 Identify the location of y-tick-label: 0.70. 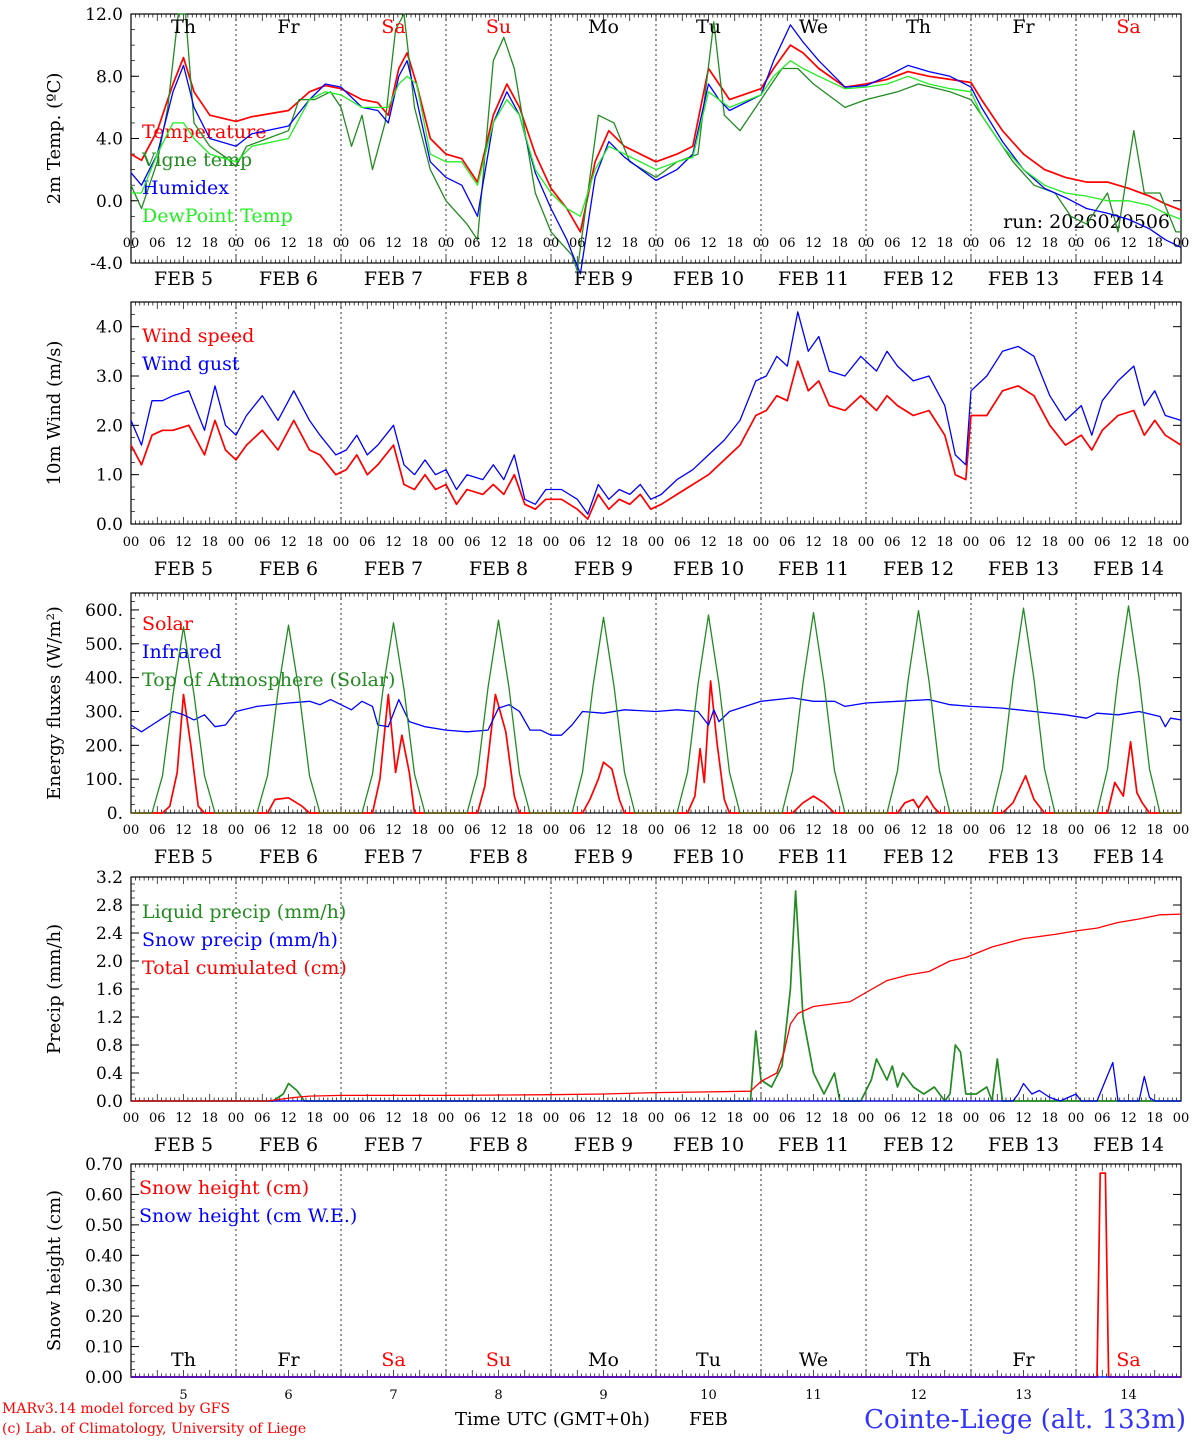
(104, 1165).